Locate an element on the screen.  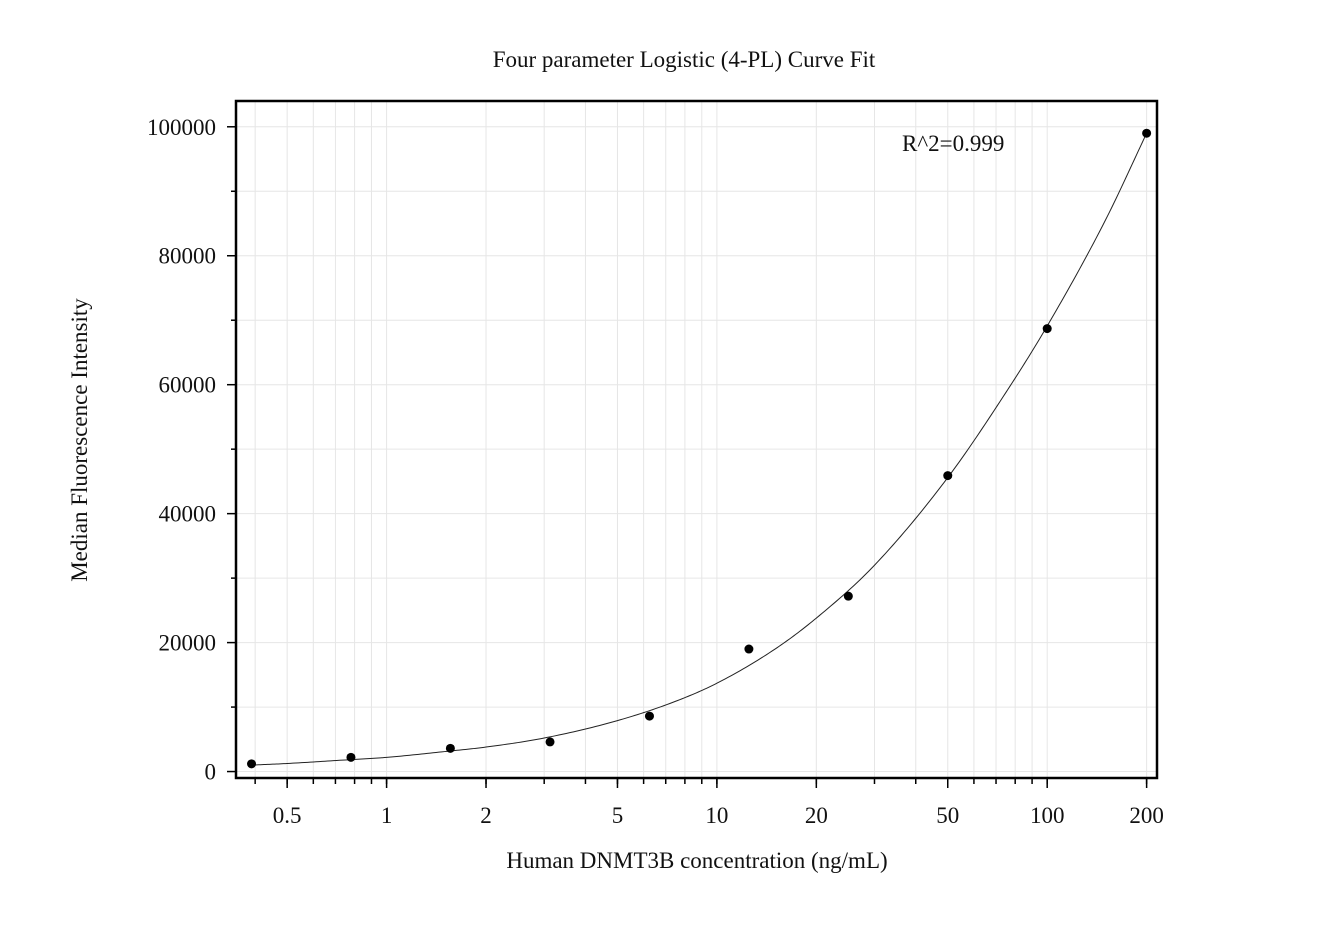
y-tick-label: 20000 is located at coordinates (188, 643).